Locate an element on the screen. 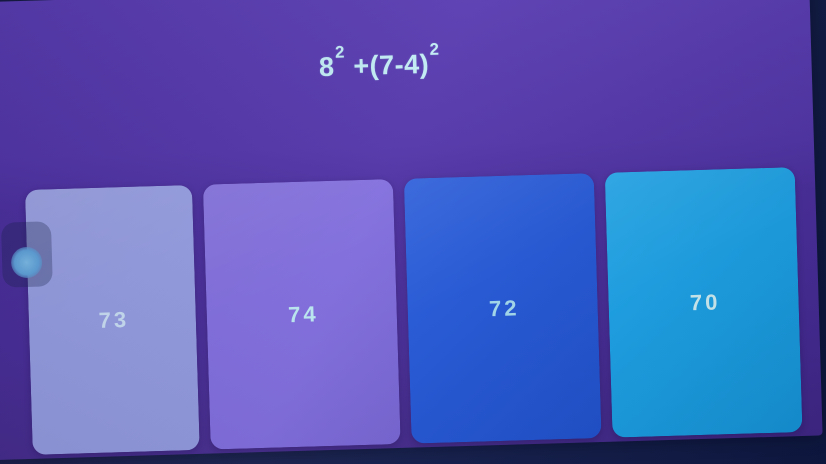 The image size is (826, 464). camera-avatar-icon is located at coordinates (26, 262).